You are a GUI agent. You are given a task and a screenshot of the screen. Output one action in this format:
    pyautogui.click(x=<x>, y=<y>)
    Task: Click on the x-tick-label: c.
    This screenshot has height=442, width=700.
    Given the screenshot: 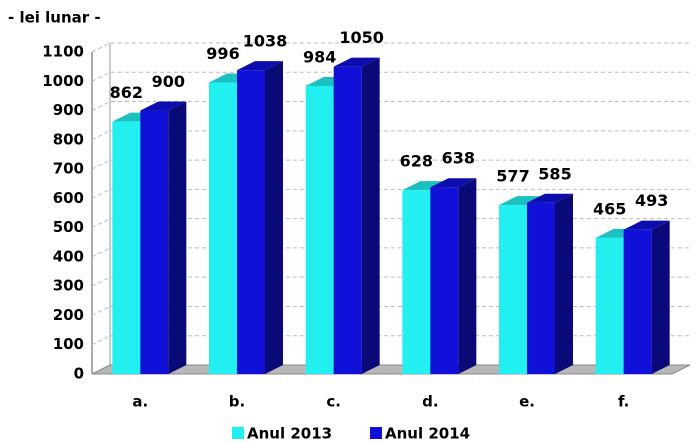 What is the action you would take?
    pyautogui.click(x=333, y=402)
    